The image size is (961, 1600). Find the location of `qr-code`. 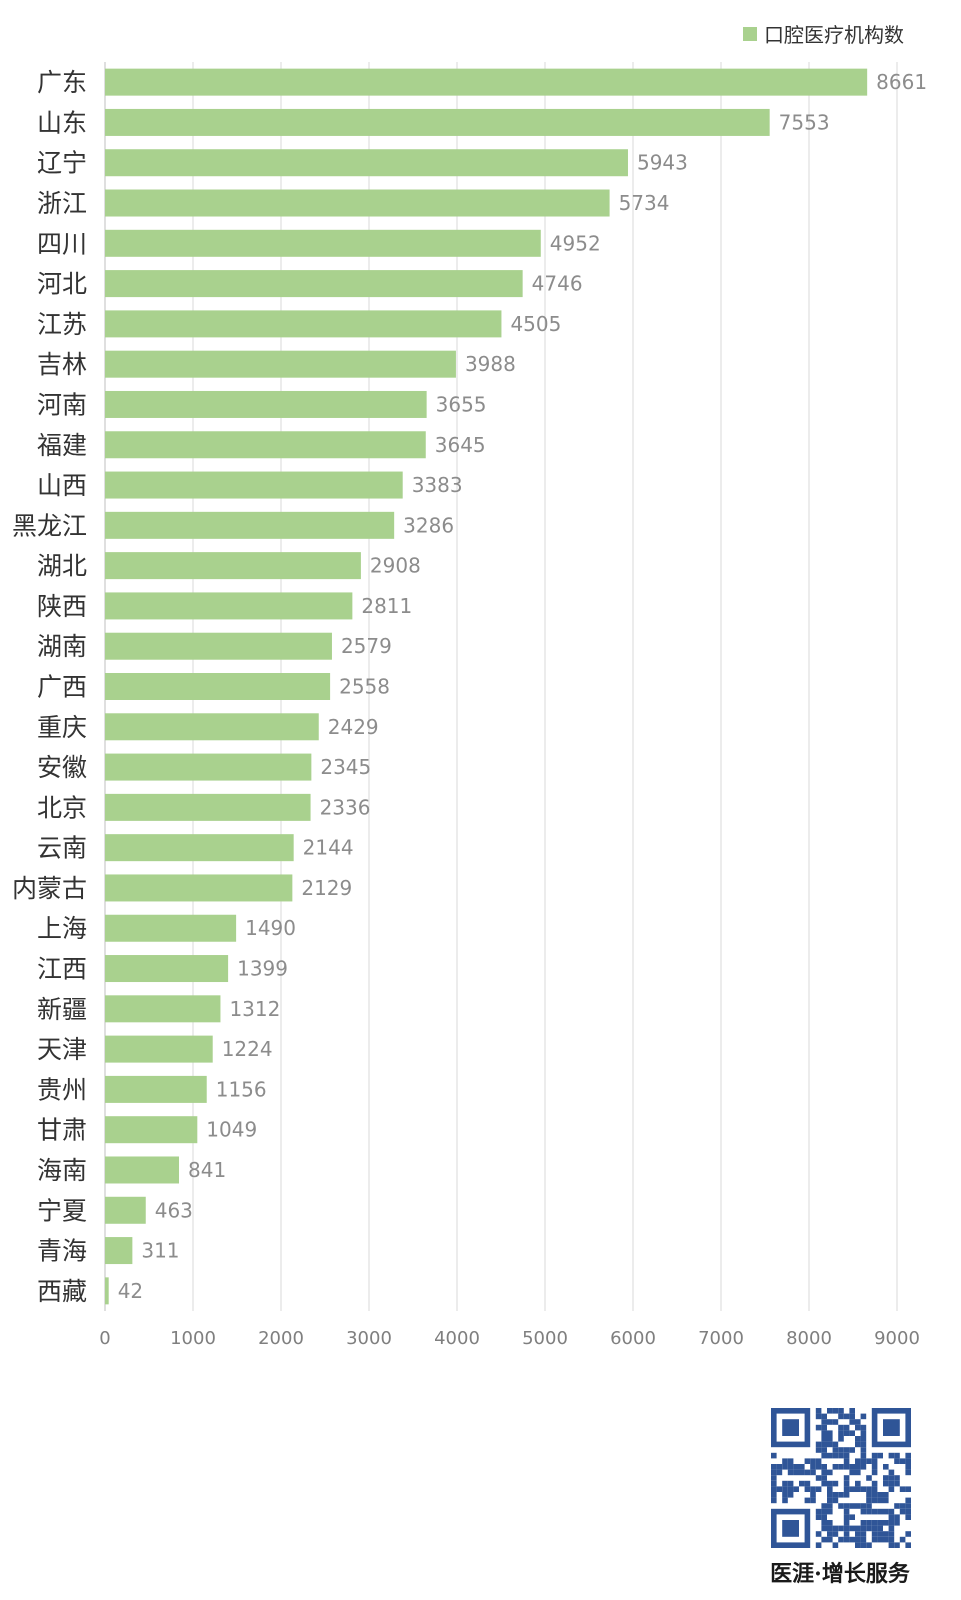

qr-code is located at coordinates (841, 1478).